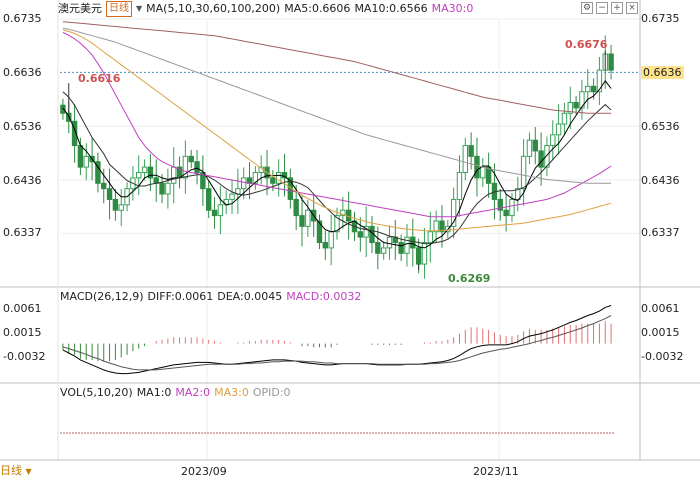 This screenshot has height=482, width=700. What do you see at coordinates (22, 18) in the screenshot?
I see `price-tick-left: 0.6735` at bounding box center [22, 18].